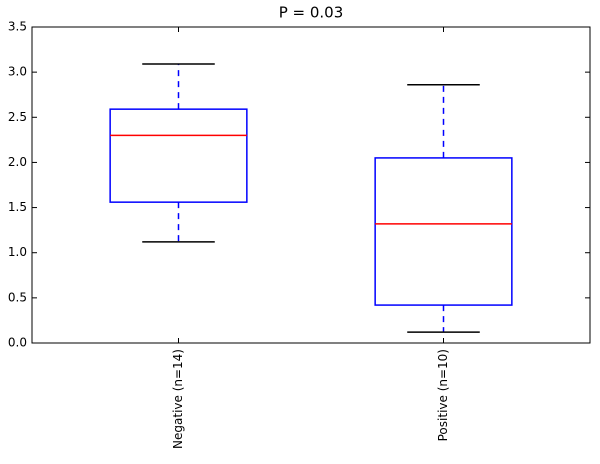 This screenshot has width=600, height=464. What do you see at coordinates (17, 162) in the screenshot?
I see `y-tick-label: 2.0` at bounding box center [17, 162].